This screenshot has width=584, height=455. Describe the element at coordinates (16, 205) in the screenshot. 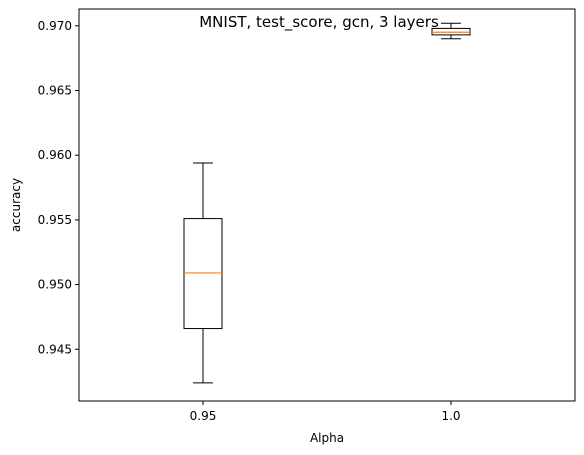

I see `y-axis-label: accuracy` at that location.